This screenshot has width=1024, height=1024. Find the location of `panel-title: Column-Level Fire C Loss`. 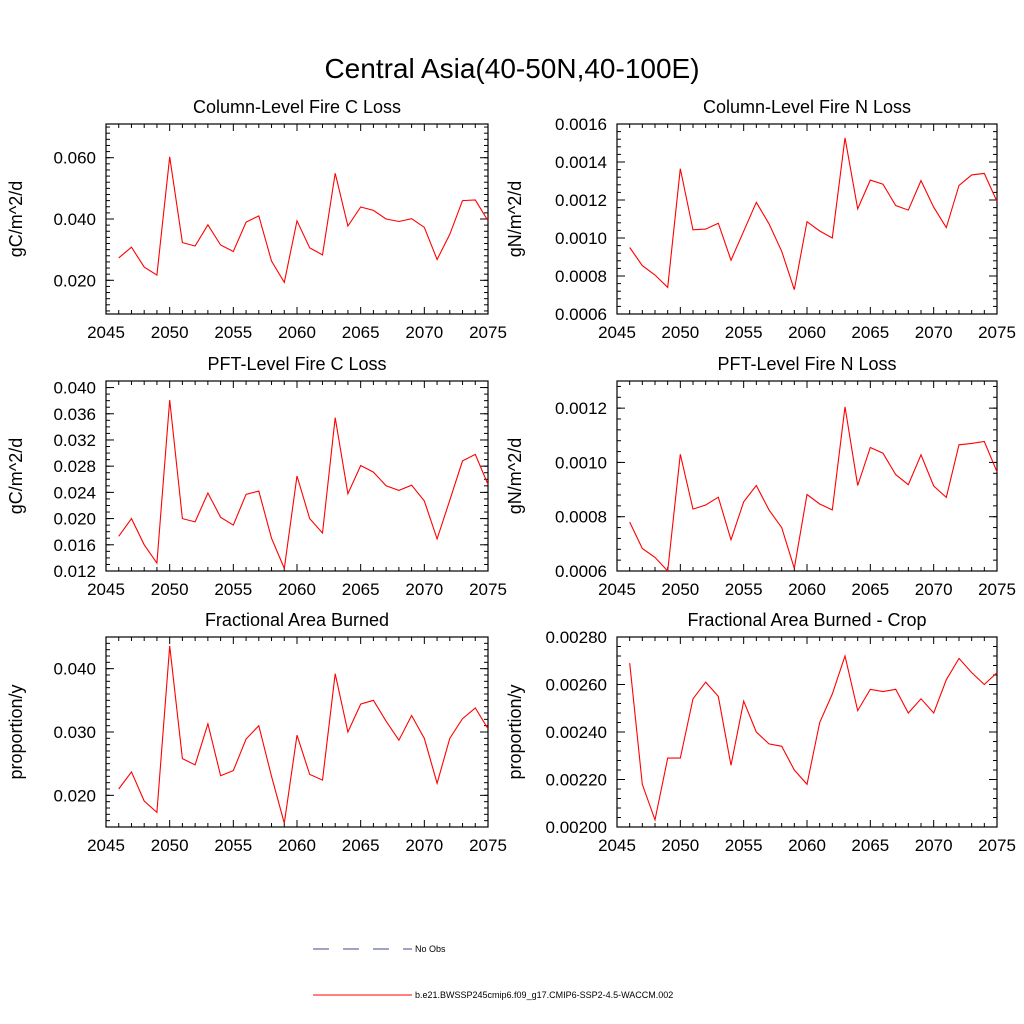

panel-title: Column-Level Fire C Loss is located at coordinates (297, 107).